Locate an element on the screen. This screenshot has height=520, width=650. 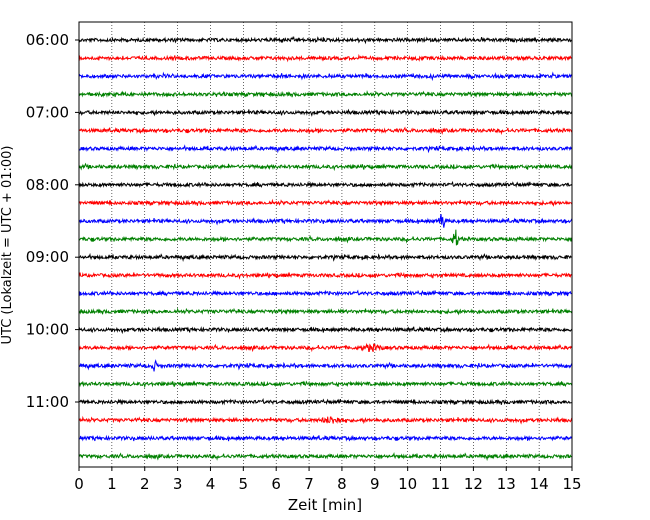
y-tick-label: 07:00 is located at coordinates (47, 112).